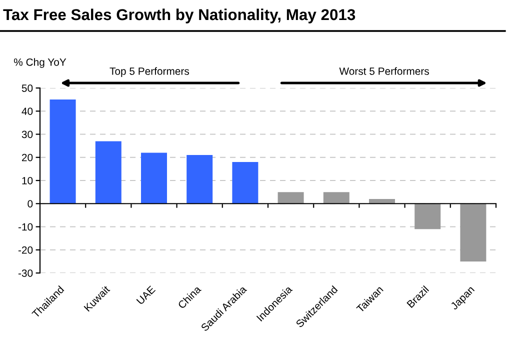 The width and height of the screenshot is (511, 341). Describe the element at coordinates (179, 16) in the screenshot. I see `chart-title: Tax Free Sales Growth by Nationality, May 2013` at that location.